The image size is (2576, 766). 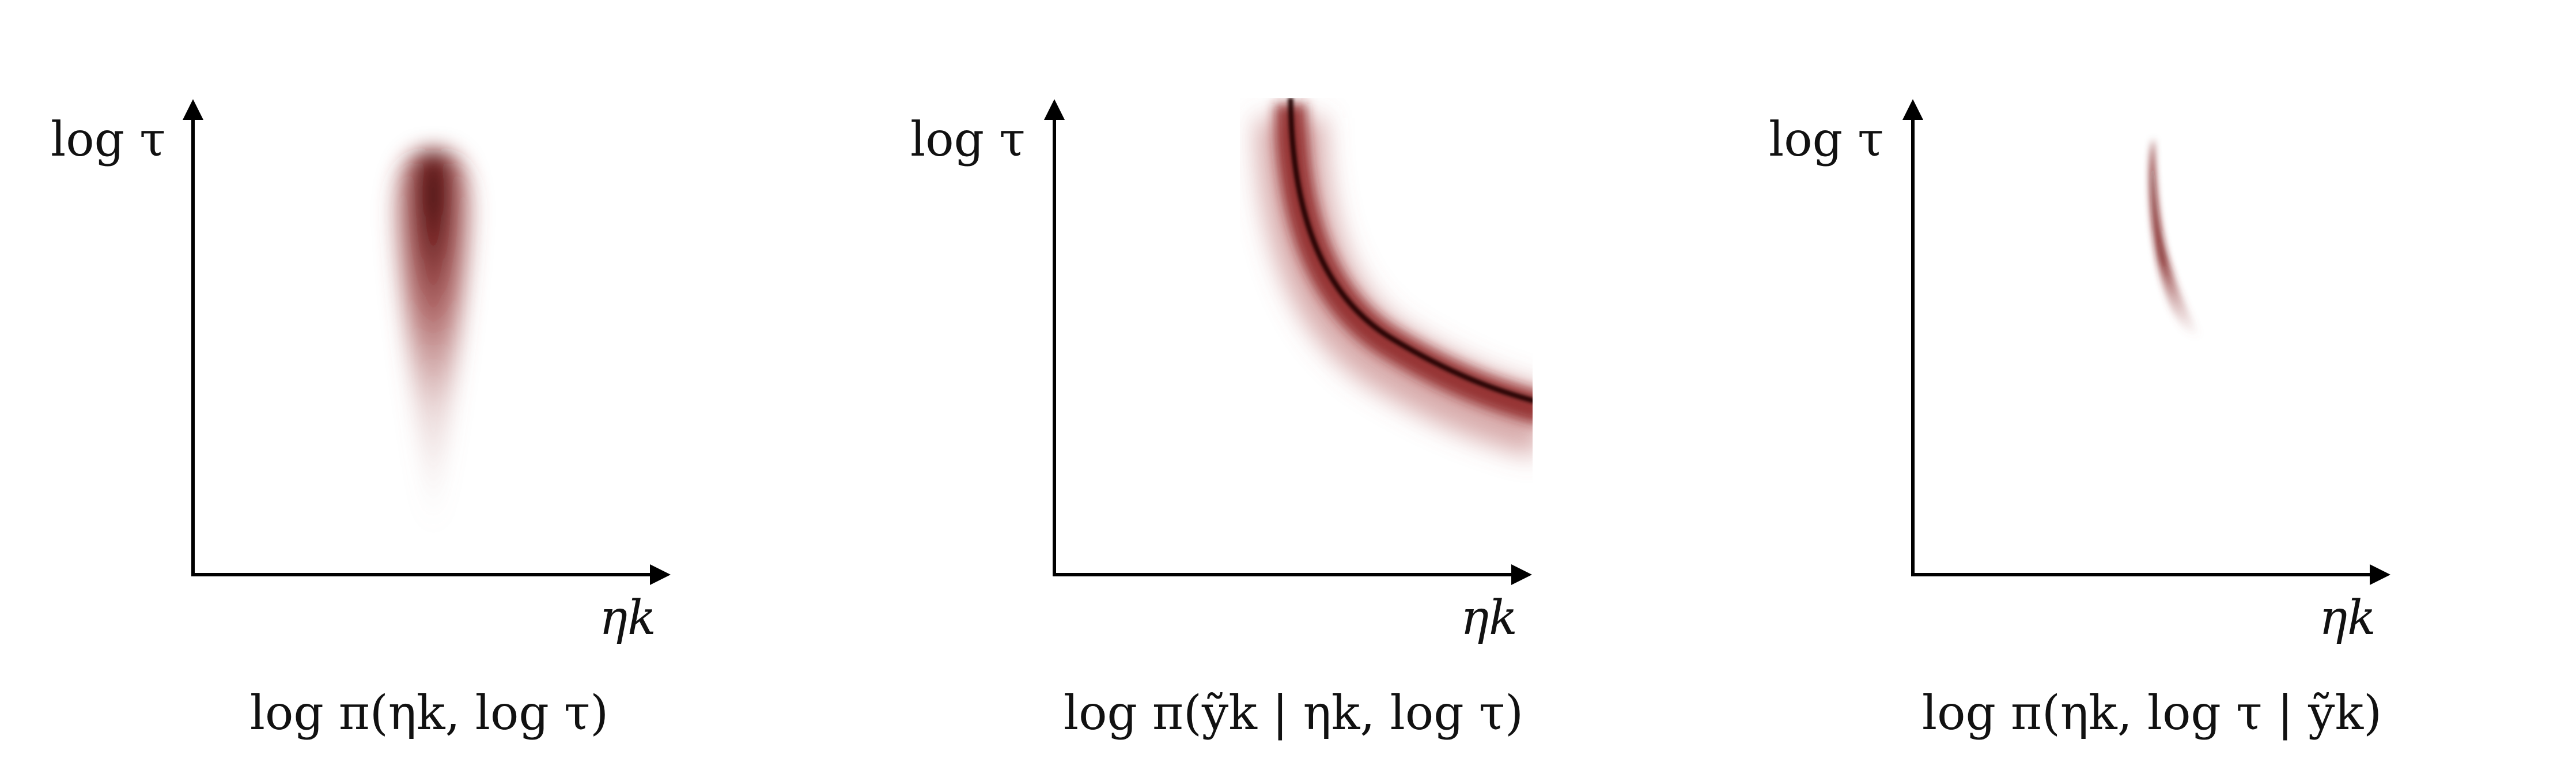 I want to click on panel-caption: log π(ηk, log τ), so click(x=429, y=713).